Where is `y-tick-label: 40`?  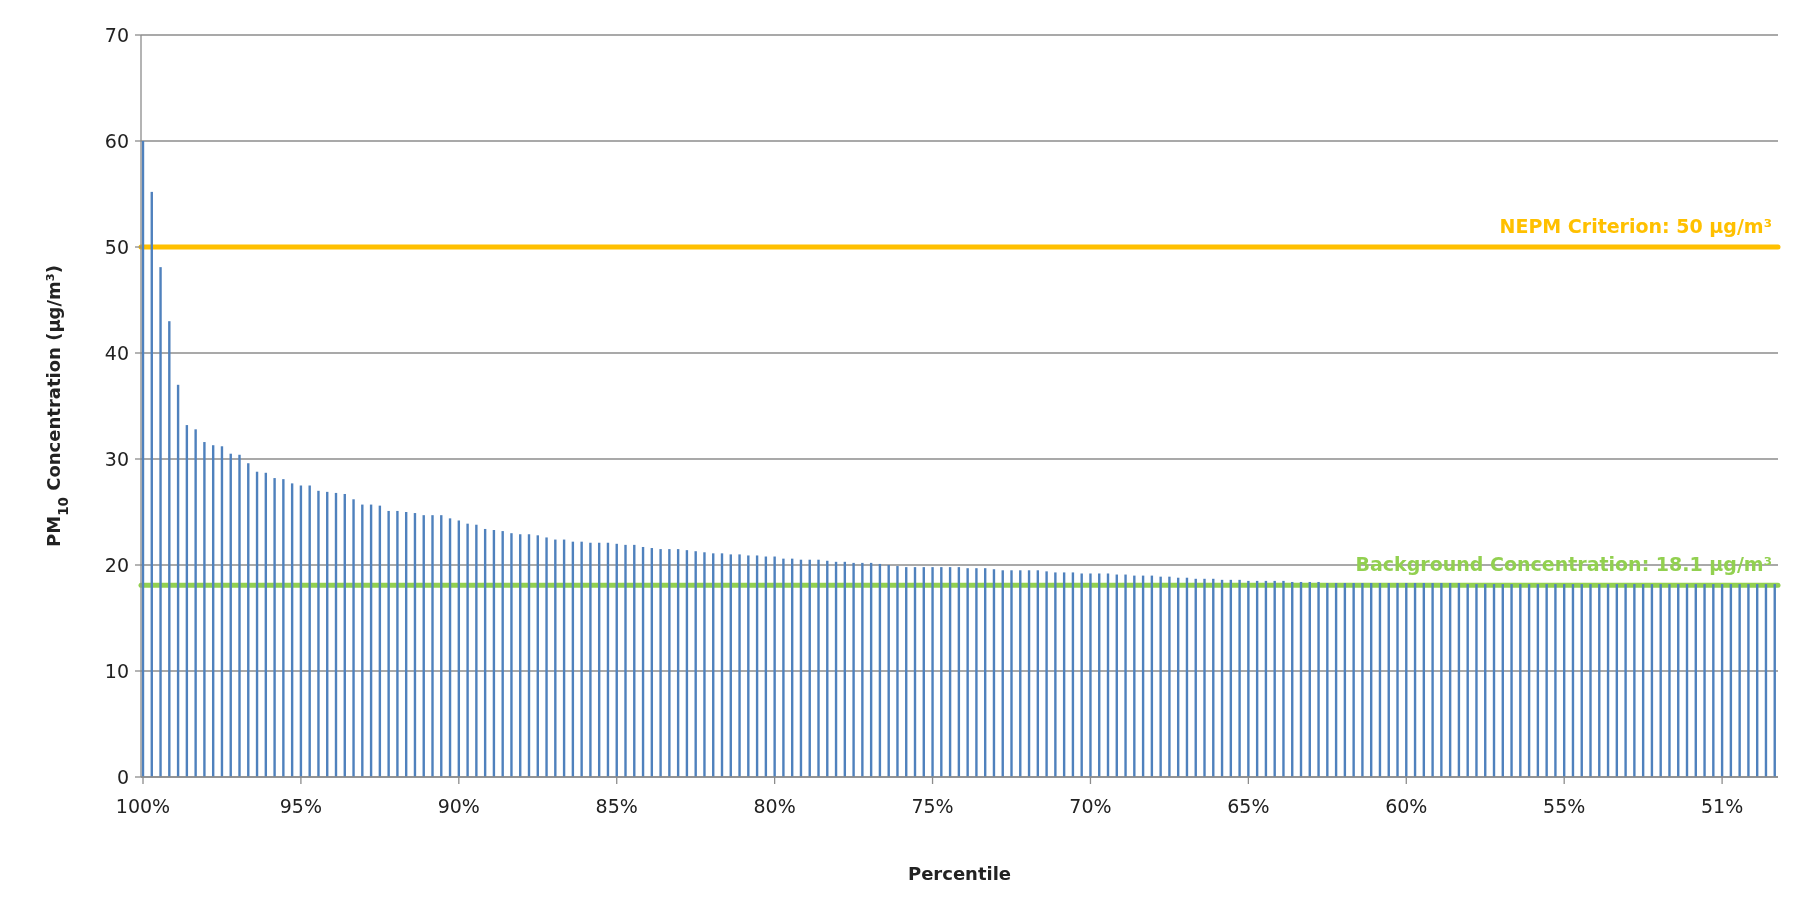
y-tick-label: 40 is located at coordinates (116, 352).